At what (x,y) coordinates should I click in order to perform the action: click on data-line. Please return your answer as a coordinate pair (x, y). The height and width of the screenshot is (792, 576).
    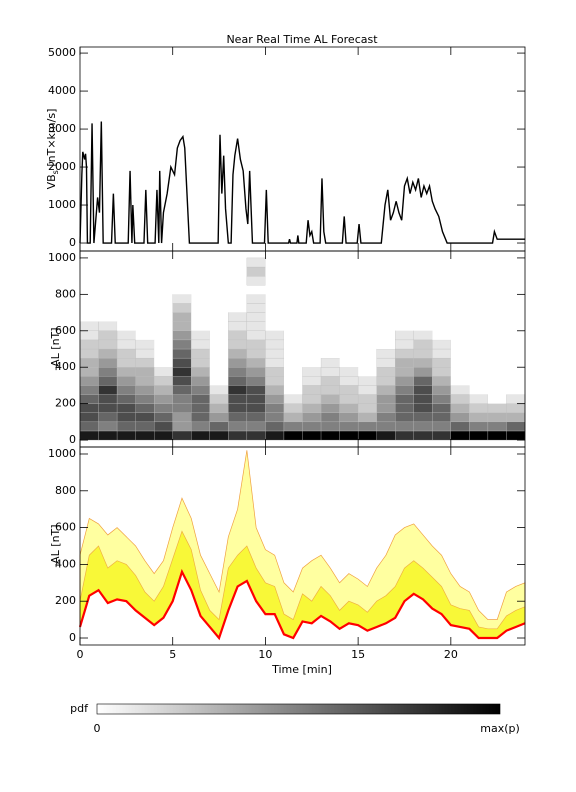
    Looking at the image, I should click on (302, 182).